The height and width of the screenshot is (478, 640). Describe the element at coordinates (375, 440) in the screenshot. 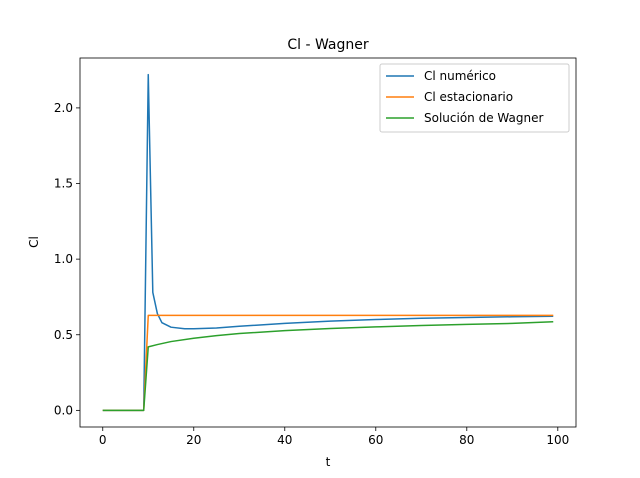

I see `x-tick-label: 60` at that location.